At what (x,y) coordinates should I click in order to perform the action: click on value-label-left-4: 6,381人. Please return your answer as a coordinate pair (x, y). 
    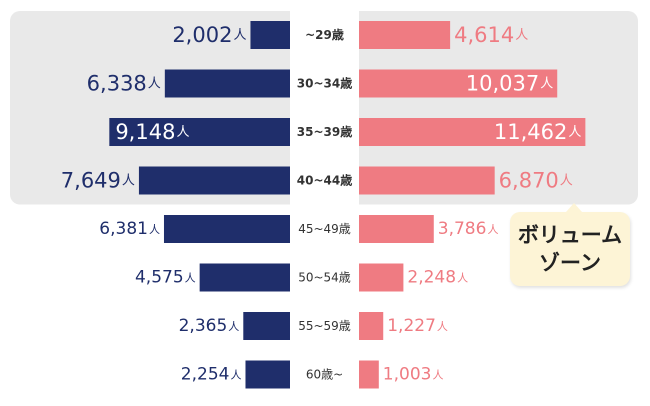
    Looking at the image, I should click on (129, 229).